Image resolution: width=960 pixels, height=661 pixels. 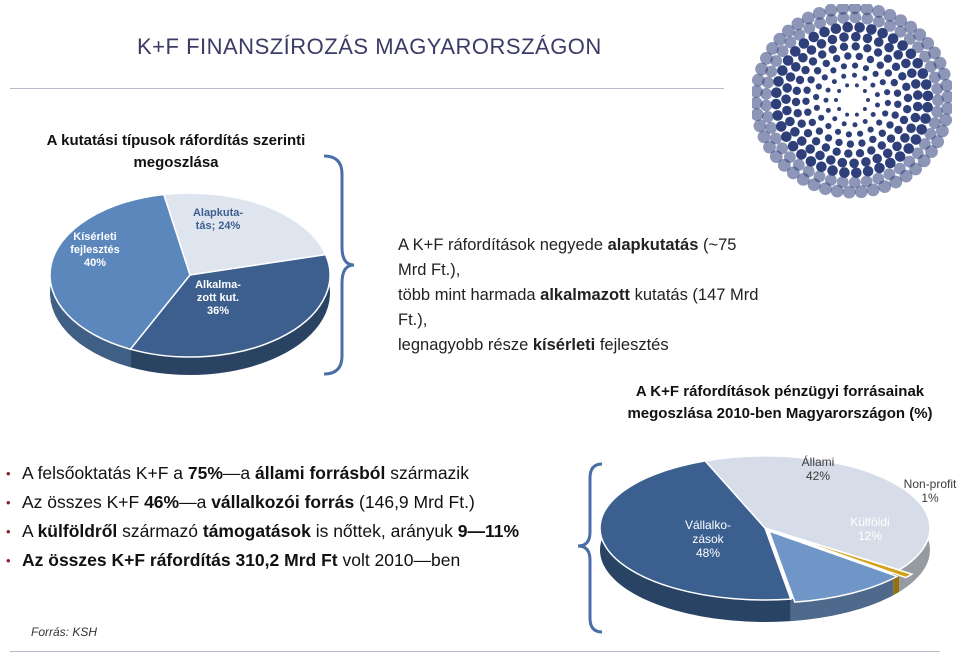 What do you see at coordinates (218, 219) in the screenshot?
I see `pie-data-label: Alapkuta-tás; 24%` at bounding box center [218, 219].